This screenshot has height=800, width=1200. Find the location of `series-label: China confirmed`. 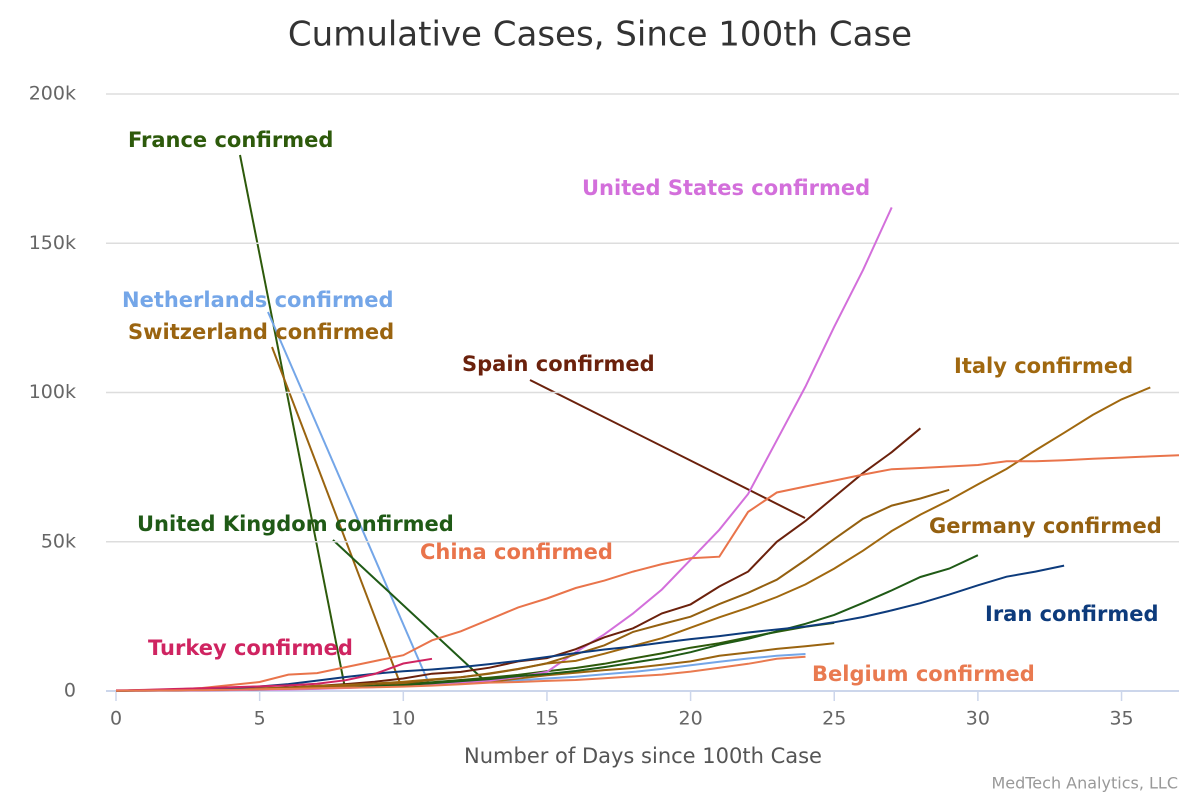

series-label: China confirmed is located at coordinates (516, 552).